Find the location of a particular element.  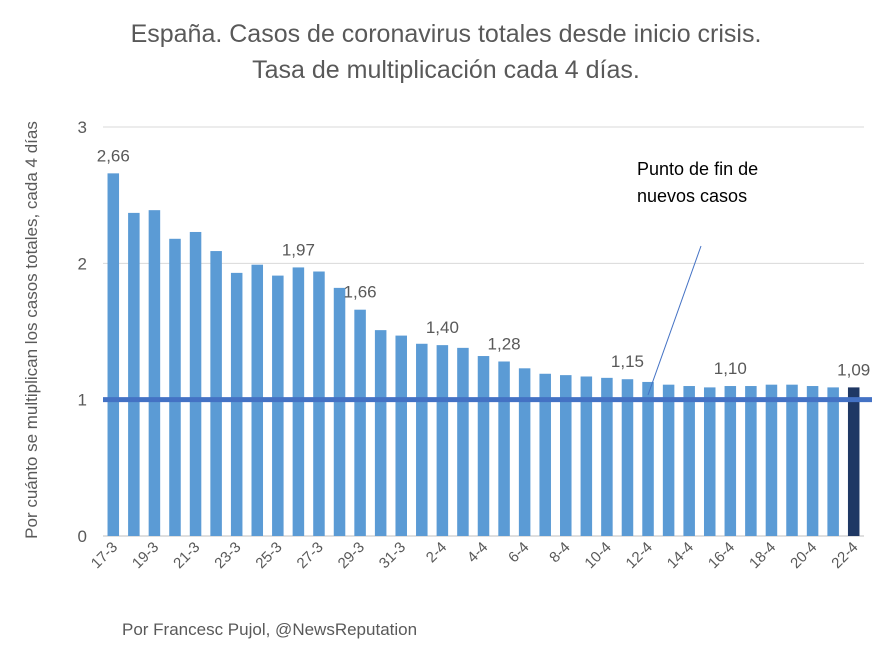

x-tick-label: 27-3 is located at coordinates (310, 555).